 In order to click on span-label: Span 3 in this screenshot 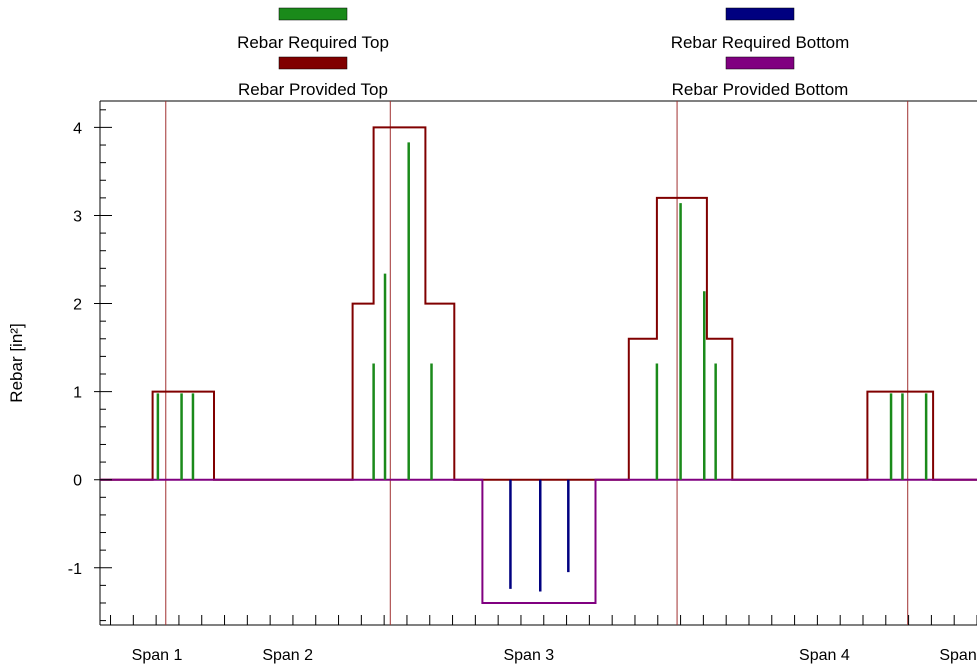, I will do `click(528, 655)`.